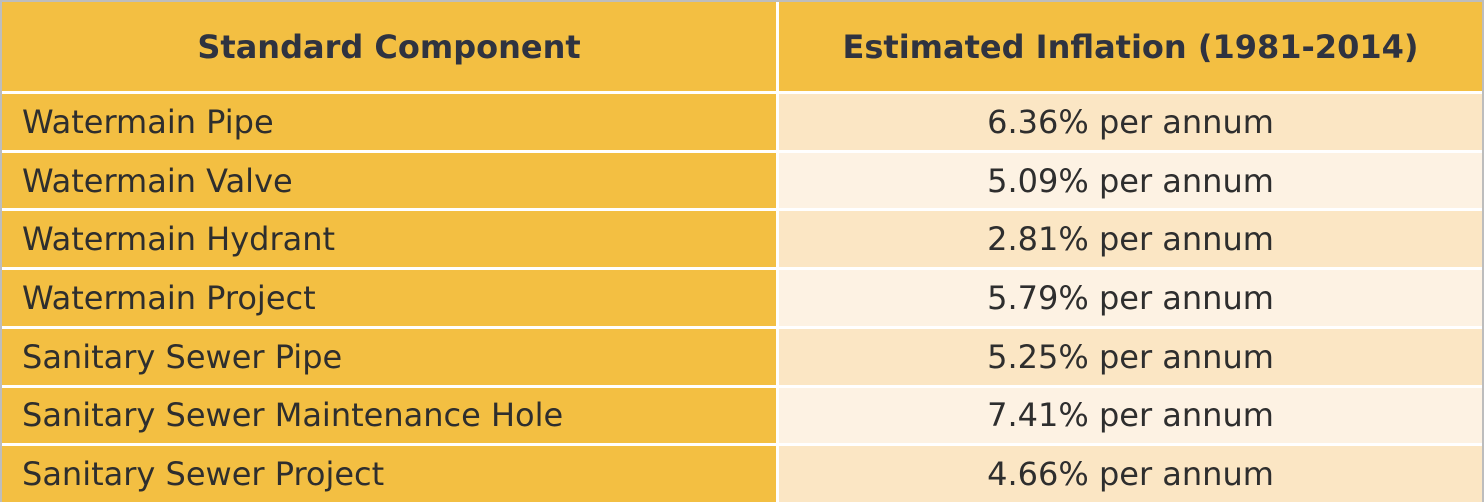 This screenshot has height=502, width=1484. What do you see at coordinates (1130, 415) in the screenshot?
I see `inflation-cell: 7.41% per annum` at bounding box center [1130, 415].